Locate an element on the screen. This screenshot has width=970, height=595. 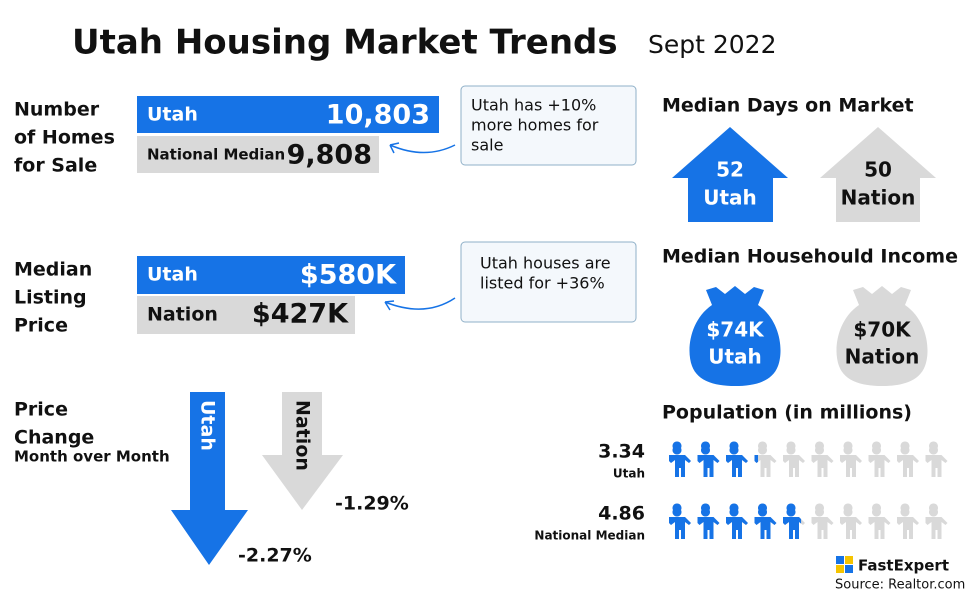
brand: FastExpert is located at coordinates (903, 566).